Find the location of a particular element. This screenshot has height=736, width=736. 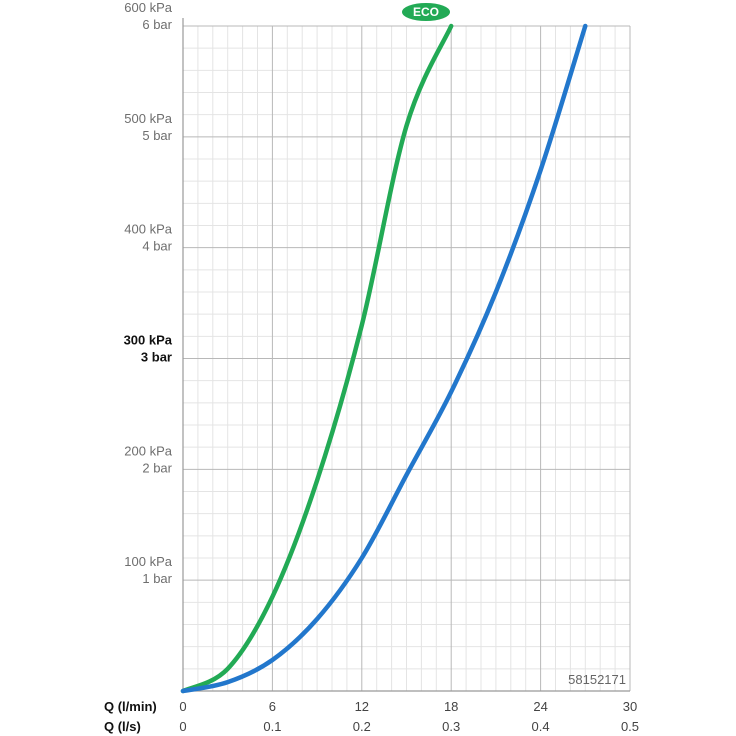

y-tick-label-bar: 1 bar is located at coordinates (157, 578).